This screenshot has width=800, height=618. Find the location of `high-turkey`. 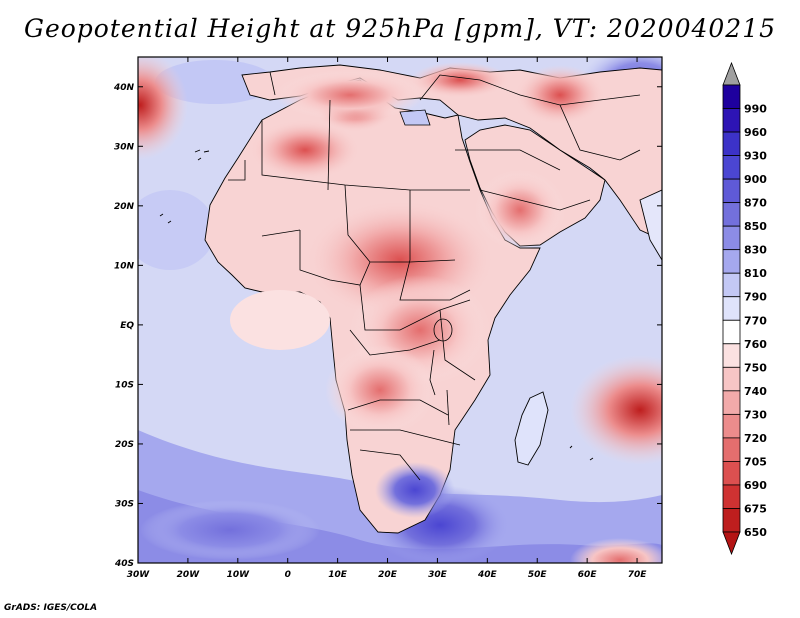

high-turkey is located at coordinates (460, 80).